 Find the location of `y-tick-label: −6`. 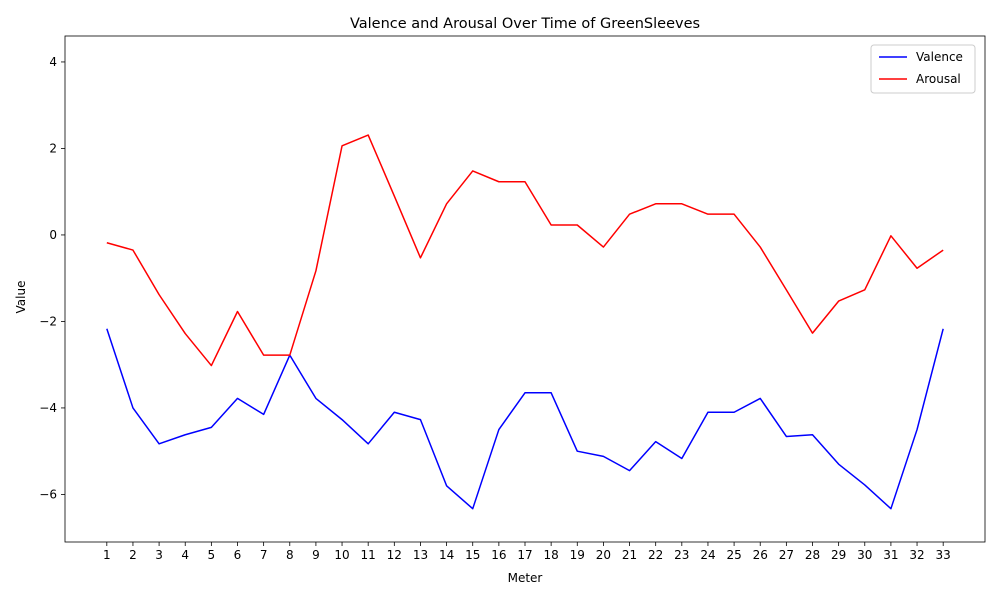

y-tick-label: −6 is located at coordinates (48, 494).